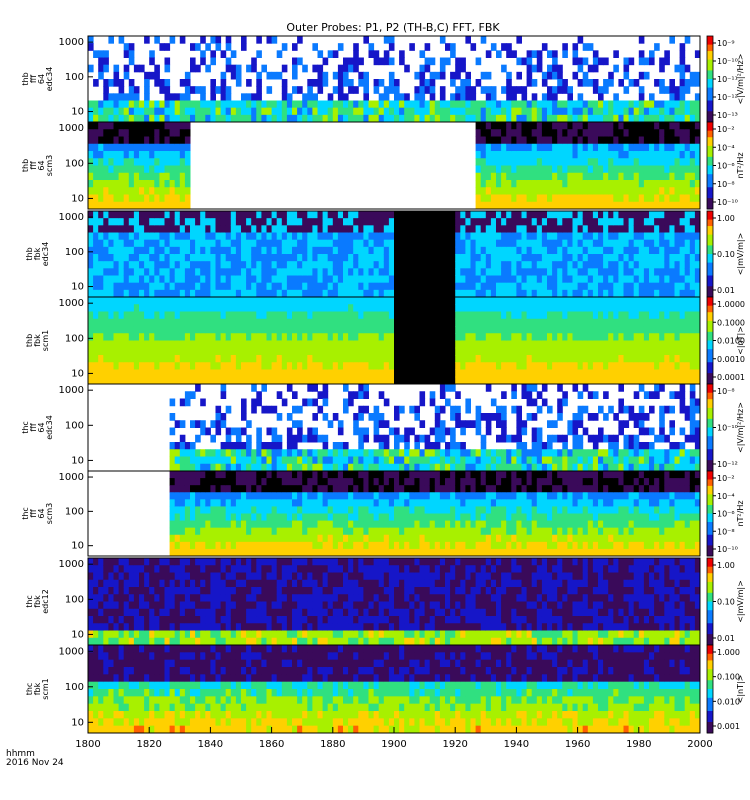 This screenshot has width=750, height=800. I want to click on y-axis-label-line: edc34, so click(45, 254).